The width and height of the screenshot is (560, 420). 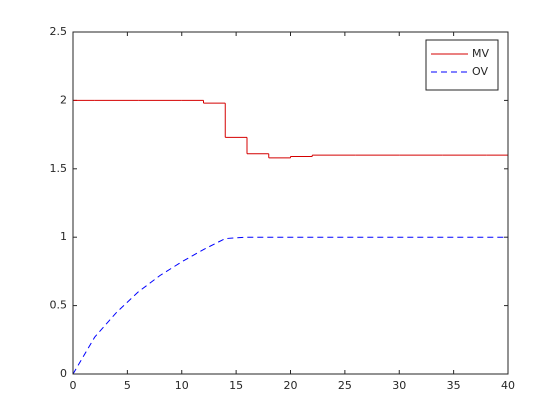 What do you see at coordinates (462, 65) in the screenshot?
I see `legend-box` at bounding box center [462, 65].